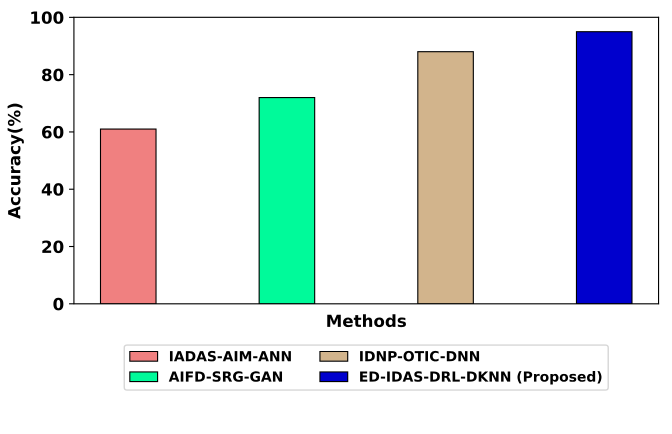 Image resolution: width=672 pixels, height=434 pixels. What do you see at coordinates (53, 247) in the screenshot?
I see `y-tick-label: 20` at bounding box center [53, 247].